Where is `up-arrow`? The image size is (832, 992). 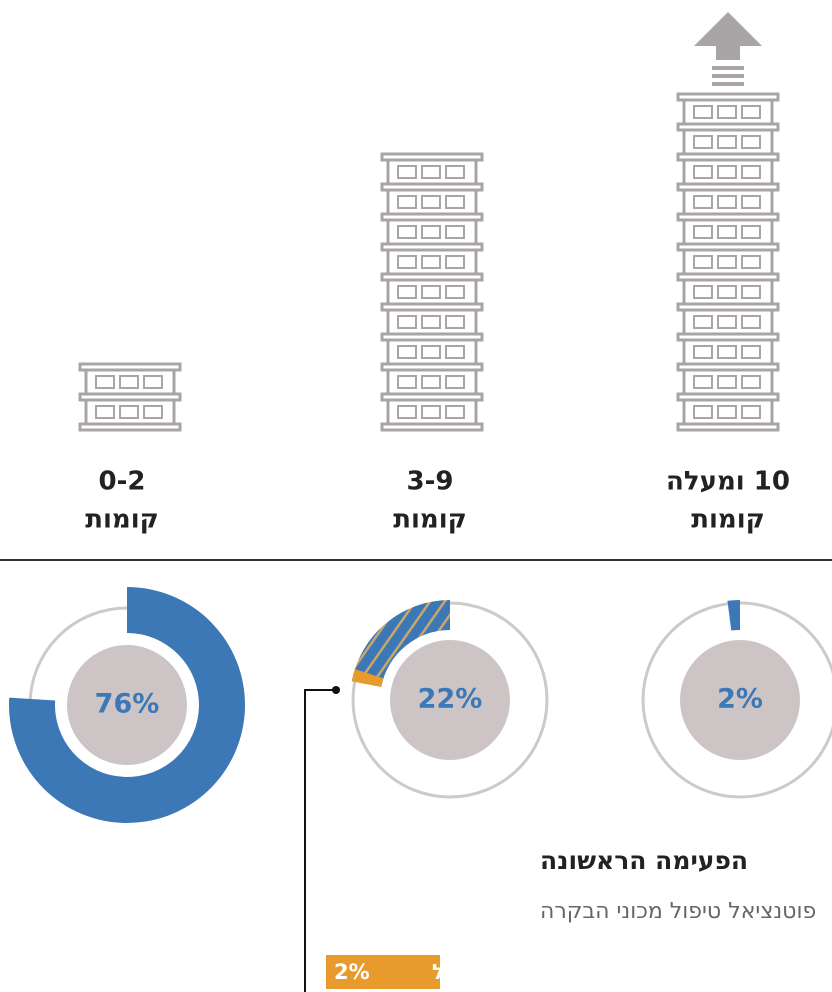
up-arrow is located at coordinates (728, 49).